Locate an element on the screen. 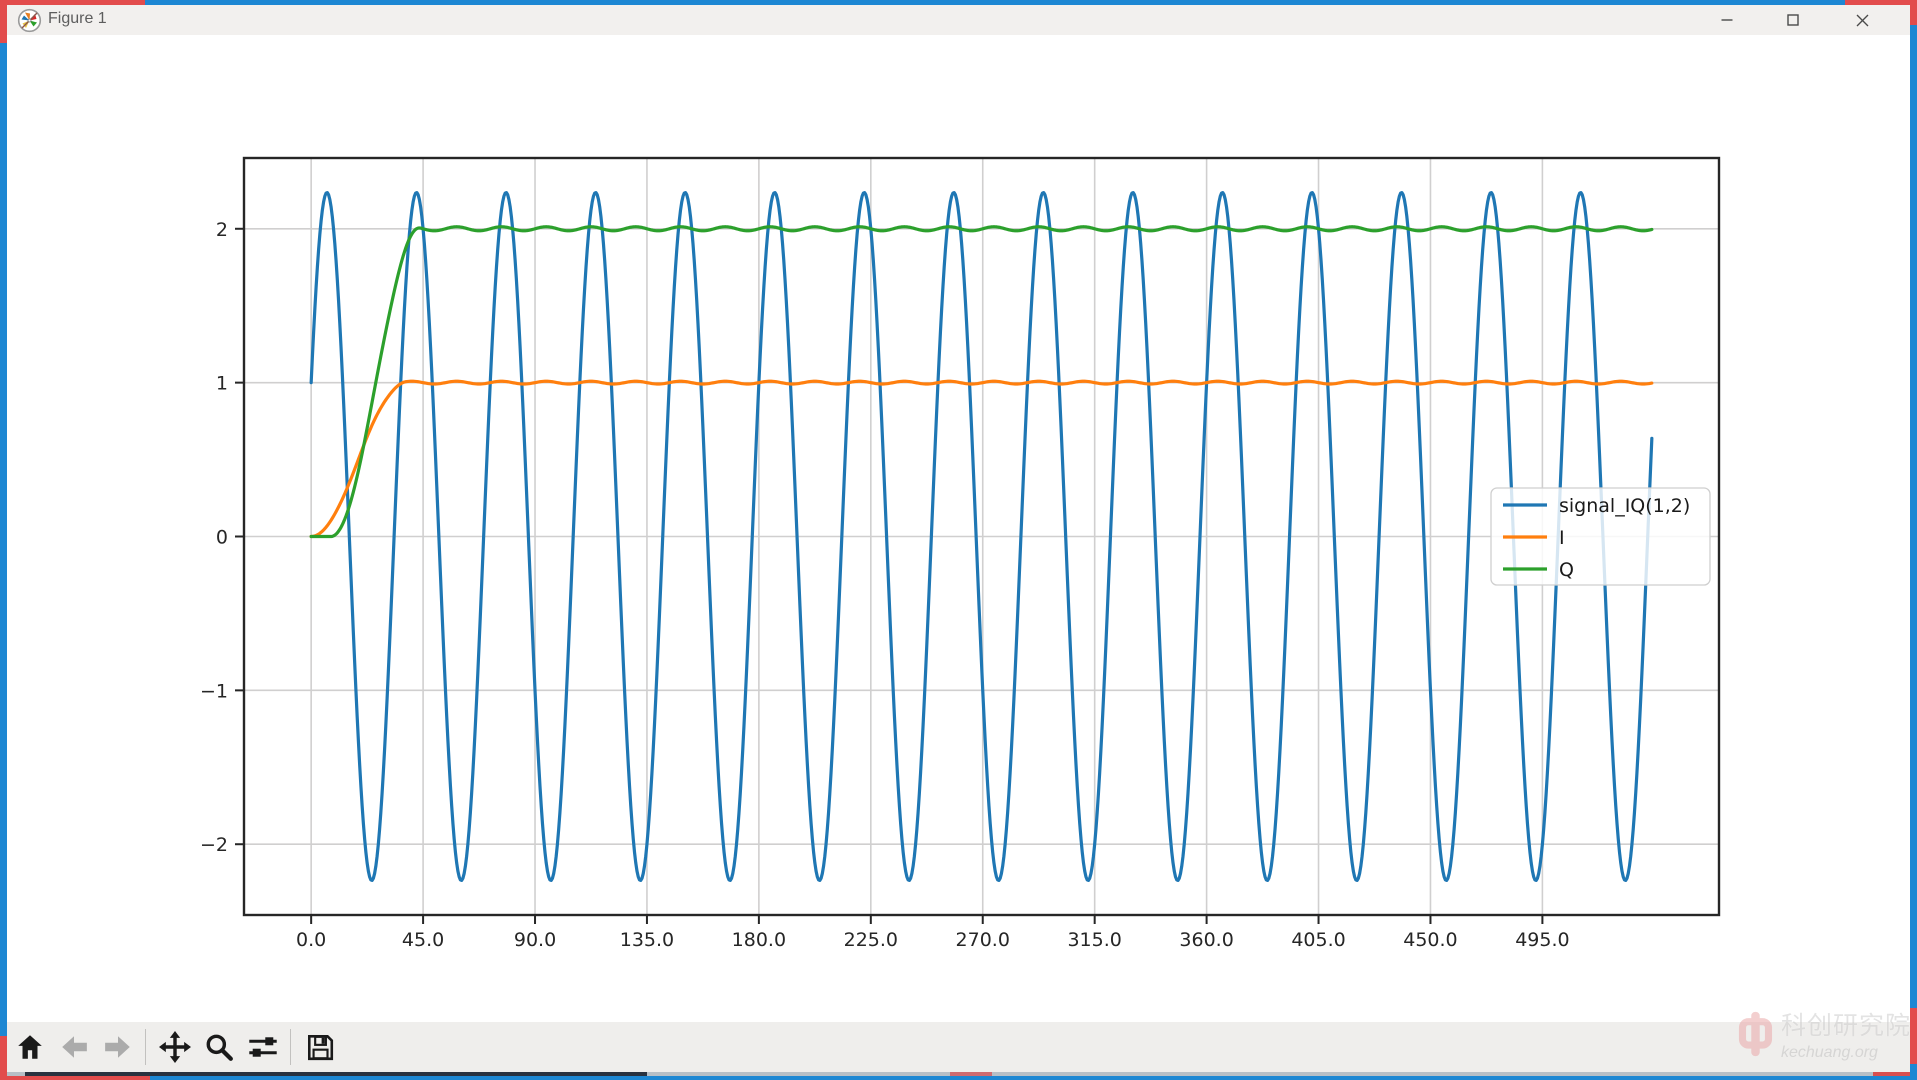 The height and width of the screenshot is (1080, 1917). close-icon is located at coordinates (1862, 20).